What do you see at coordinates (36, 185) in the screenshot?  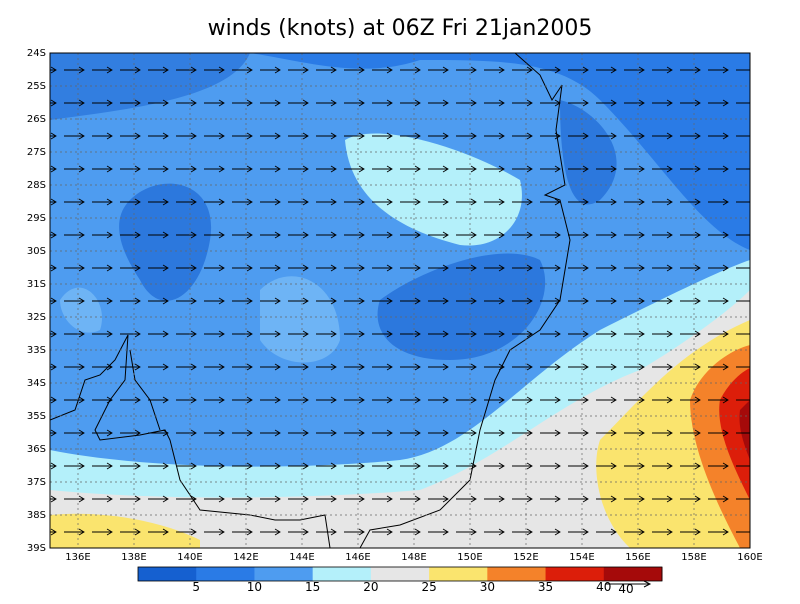 I see `lat-tick-label: 28S` at bounding box center [36, 185].